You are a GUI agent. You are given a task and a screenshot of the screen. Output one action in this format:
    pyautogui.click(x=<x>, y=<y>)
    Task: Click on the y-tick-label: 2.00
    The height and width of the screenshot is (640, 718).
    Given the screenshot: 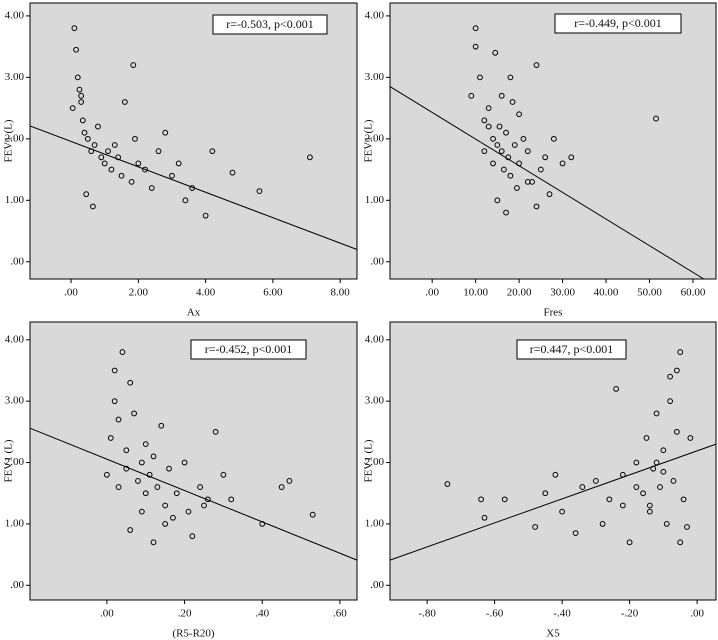 What is the action you would take?
    pyautogui.click(x=375, y=462)
    